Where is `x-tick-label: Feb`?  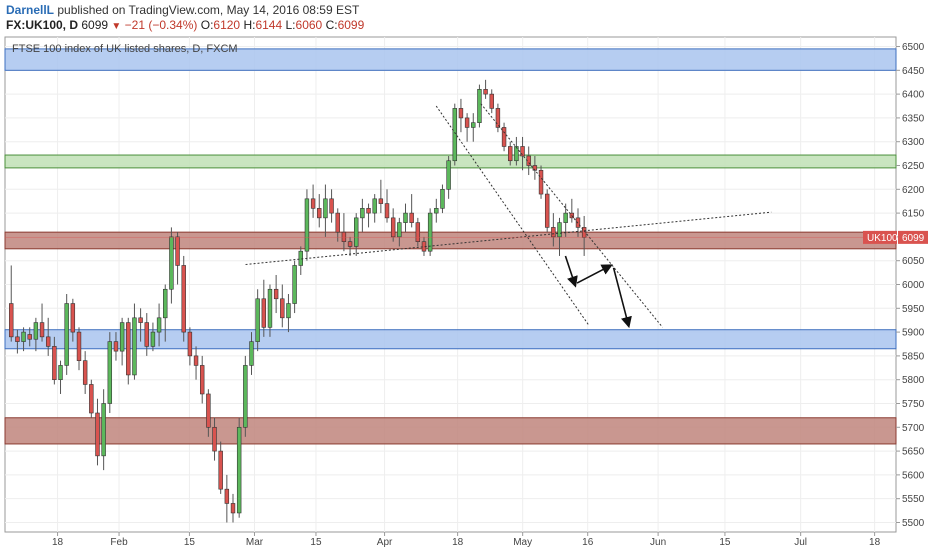 x-tick-label: Feb is located at coordinates (119, 542).